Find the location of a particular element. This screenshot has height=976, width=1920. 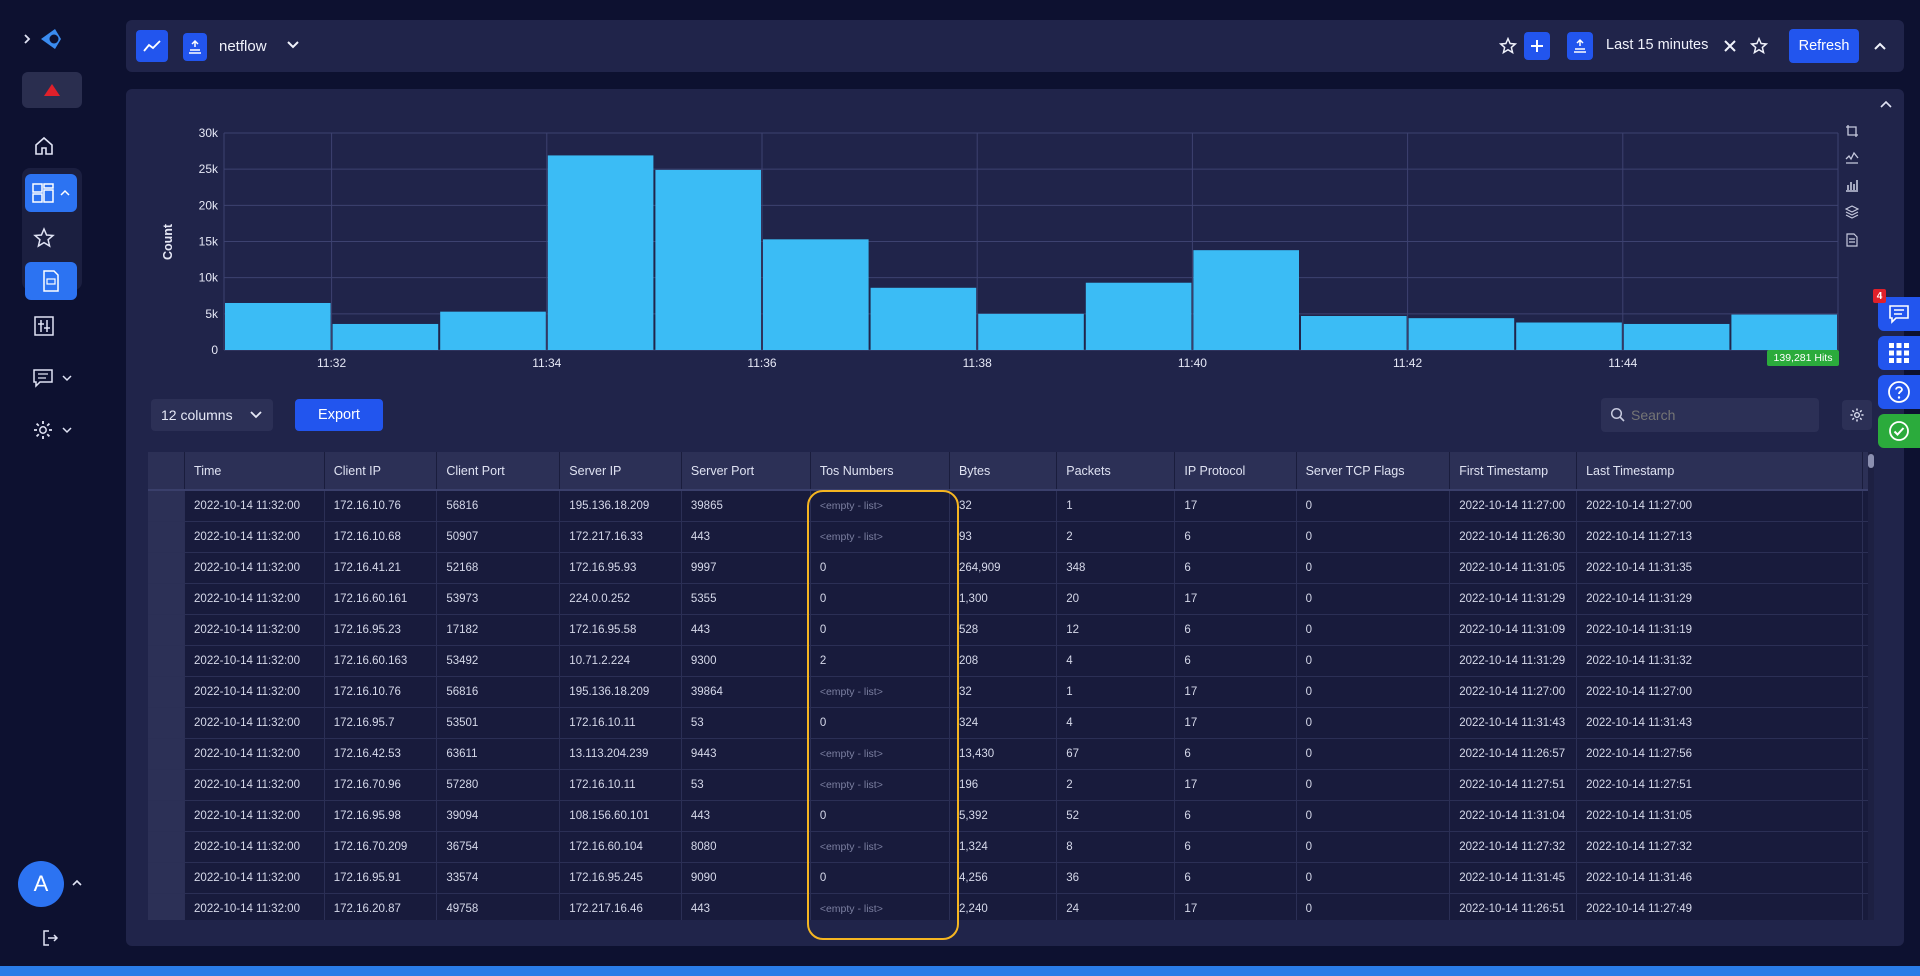

column-header: Client Port is located at coordinates (498, 471).